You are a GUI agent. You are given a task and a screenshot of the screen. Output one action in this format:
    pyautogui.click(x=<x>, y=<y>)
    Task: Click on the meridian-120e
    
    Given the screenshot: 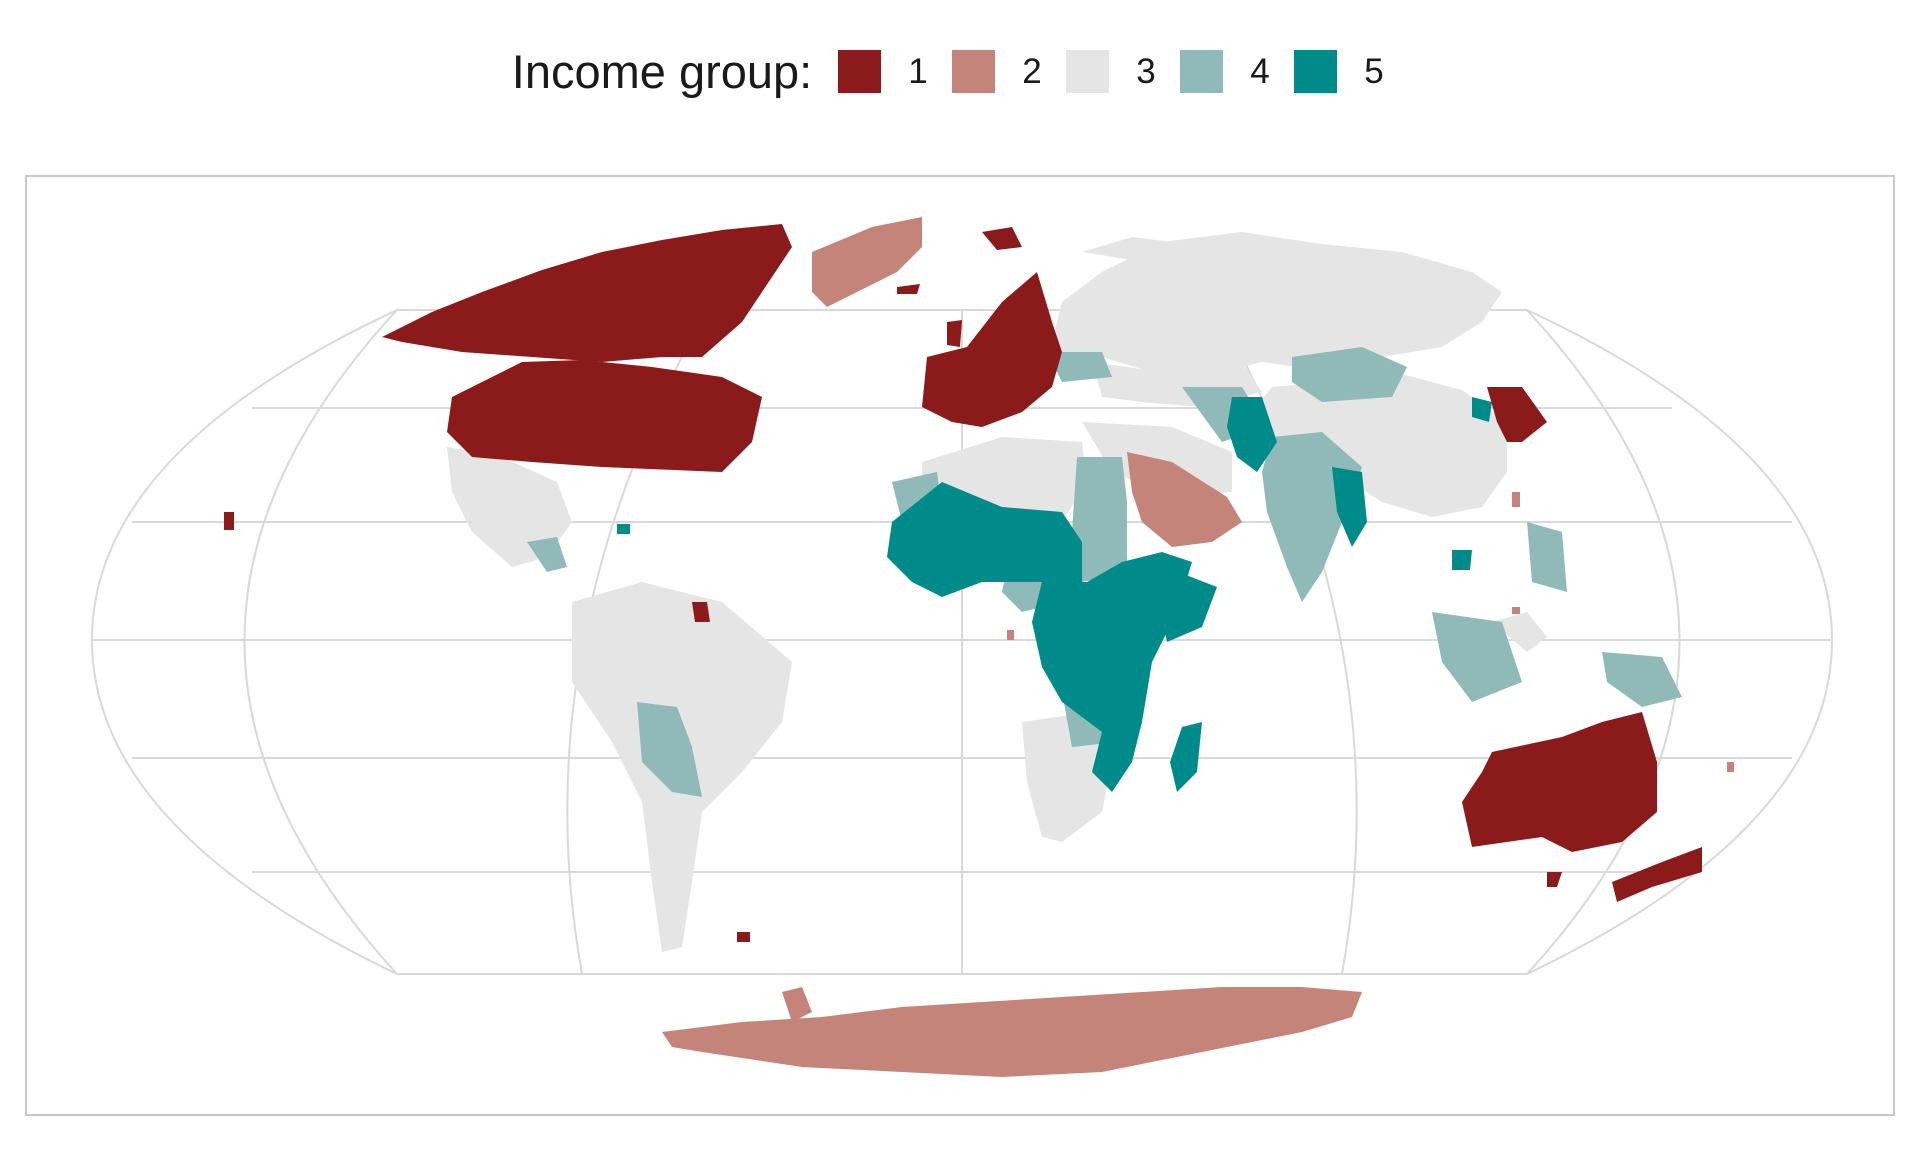 What is the action you would take?
    pyautogui.click(x=1603, y=642)
    